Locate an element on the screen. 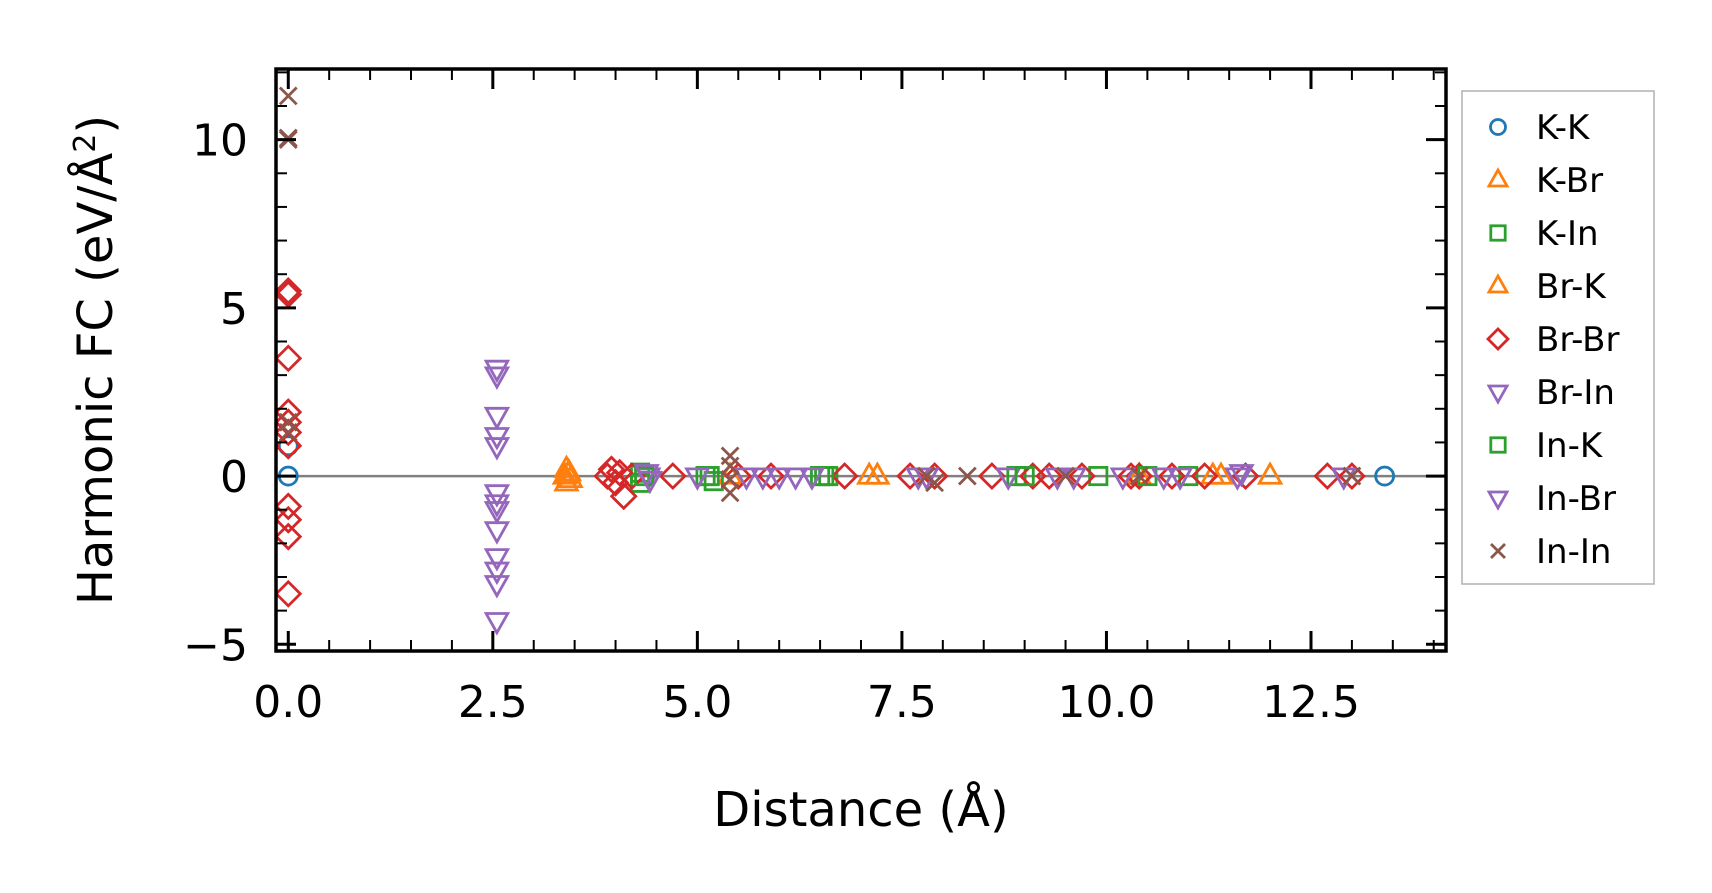 The height and width of the screenshot is (893, 1712). y-tick-label: 0 is located at coordinates (234, 477).